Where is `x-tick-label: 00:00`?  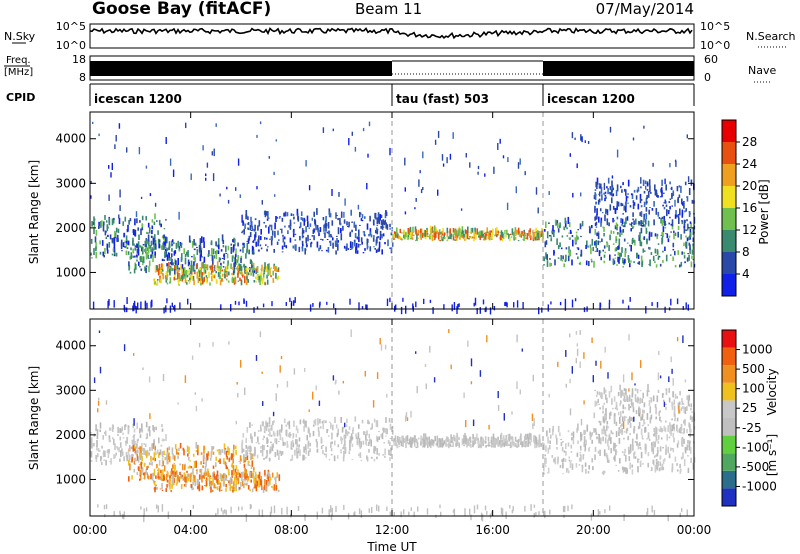
x-tick-label: 00:00 is located at coordinates (90, 530).